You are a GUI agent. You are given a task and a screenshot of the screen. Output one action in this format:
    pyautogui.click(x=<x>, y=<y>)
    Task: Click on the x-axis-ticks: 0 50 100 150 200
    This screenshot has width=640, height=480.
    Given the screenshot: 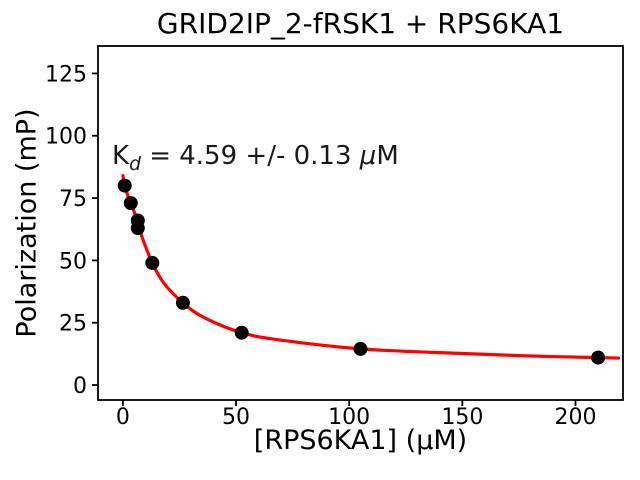 What is the action you would take?
    pyautogui.click(x=356, y=415)
    